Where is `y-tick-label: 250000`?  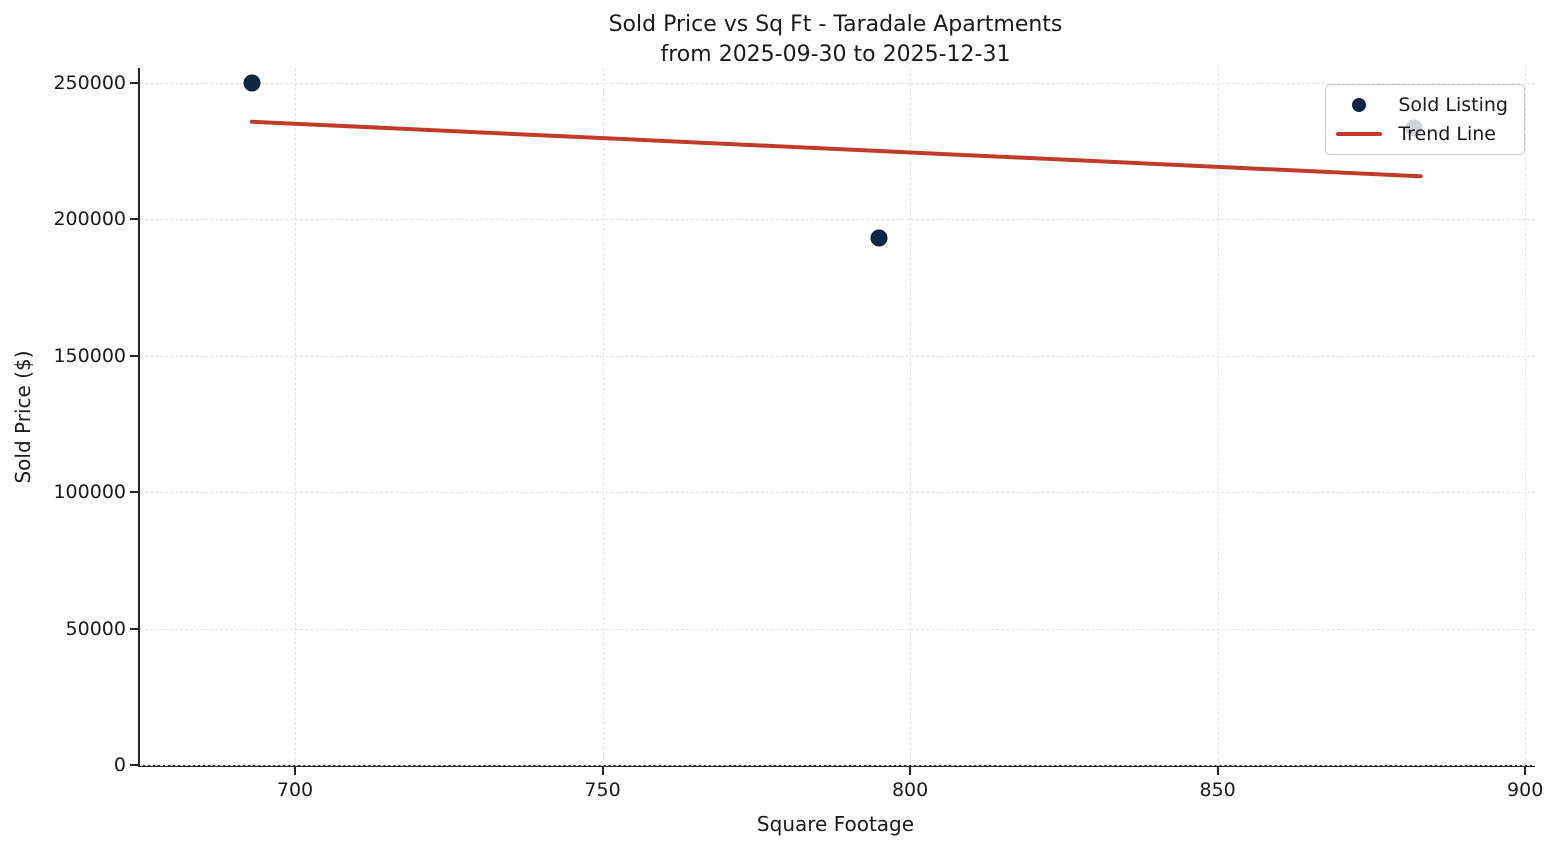
y-tick-label: 250000 is located at coordinates (89, 83).